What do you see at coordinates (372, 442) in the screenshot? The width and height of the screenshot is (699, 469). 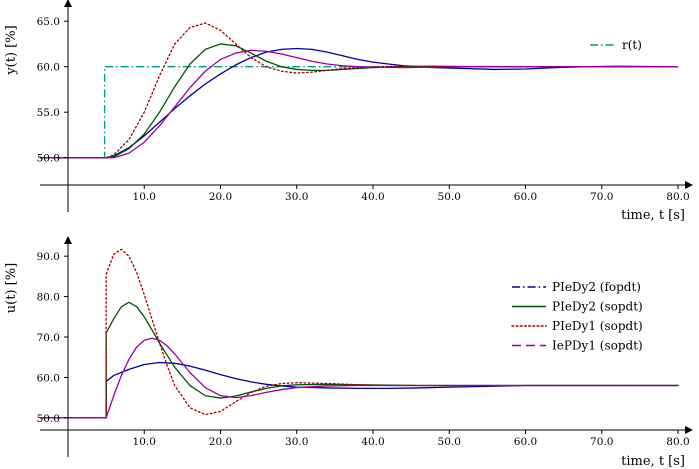 I see `bottom-x-tick-label-3: 40.0` at bounding box center [372, 442].